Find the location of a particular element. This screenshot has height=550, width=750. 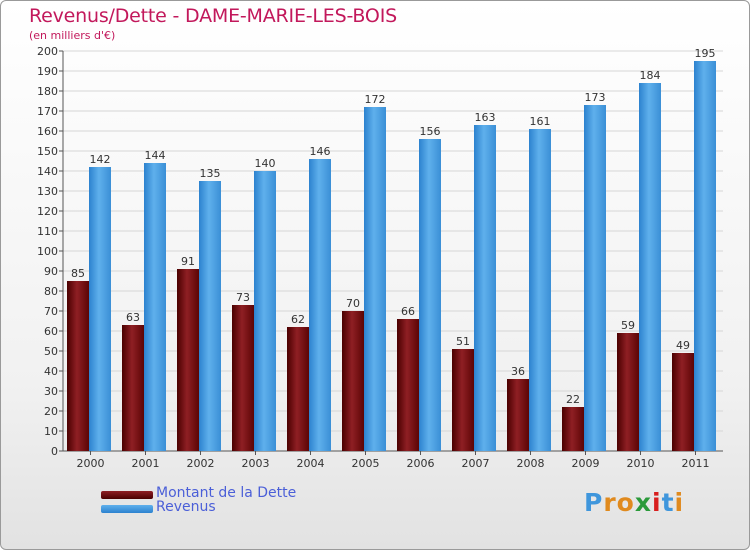

data-label: 140 is located at coordinates (265, 163).